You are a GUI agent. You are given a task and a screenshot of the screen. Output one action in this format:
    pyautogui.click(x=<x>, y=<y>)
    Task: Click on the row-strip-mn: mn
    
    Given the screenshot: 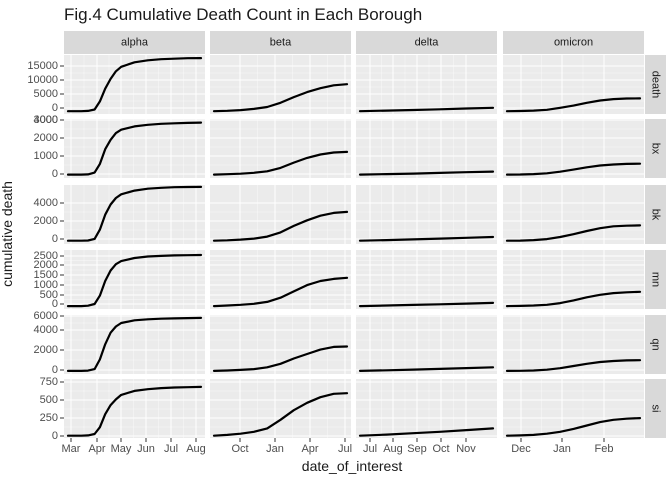 What is the action you would take?
    pyautogui.click(x=655, y=279)
    